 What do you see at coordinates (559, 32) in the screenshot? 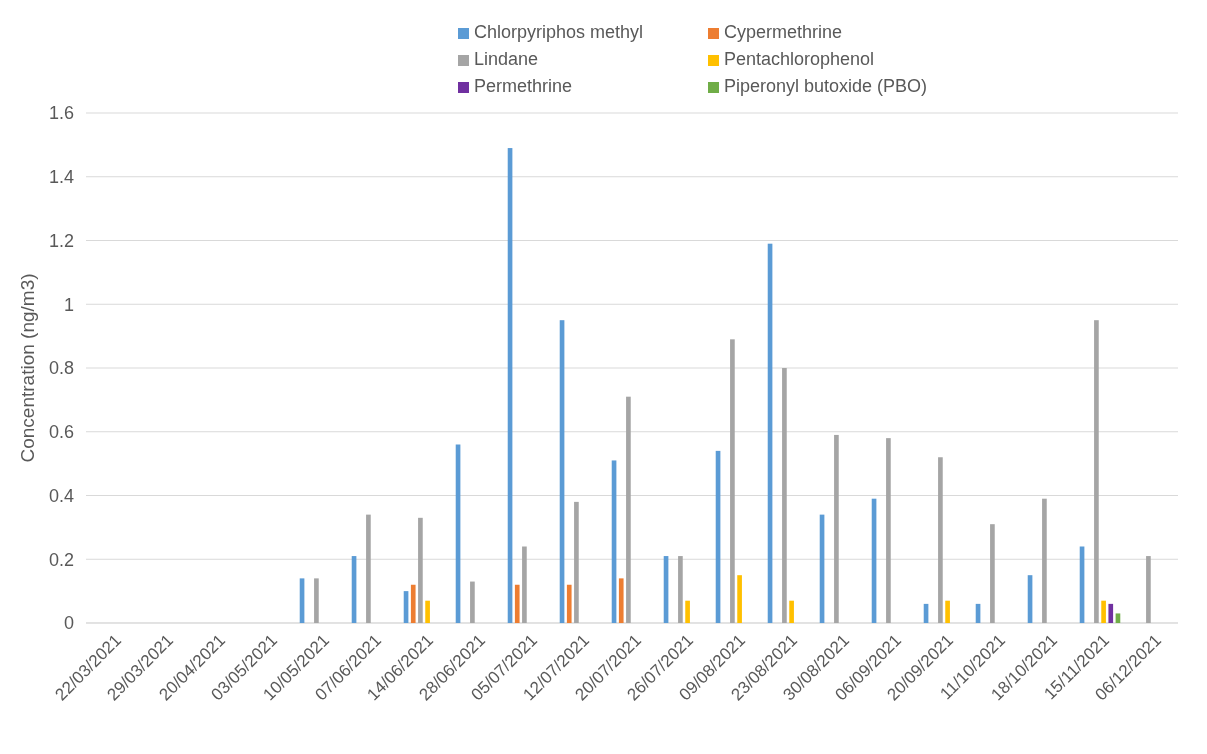
I see `legend-label: Chlorpyriphos methyl` at bounding box center [559, 32].